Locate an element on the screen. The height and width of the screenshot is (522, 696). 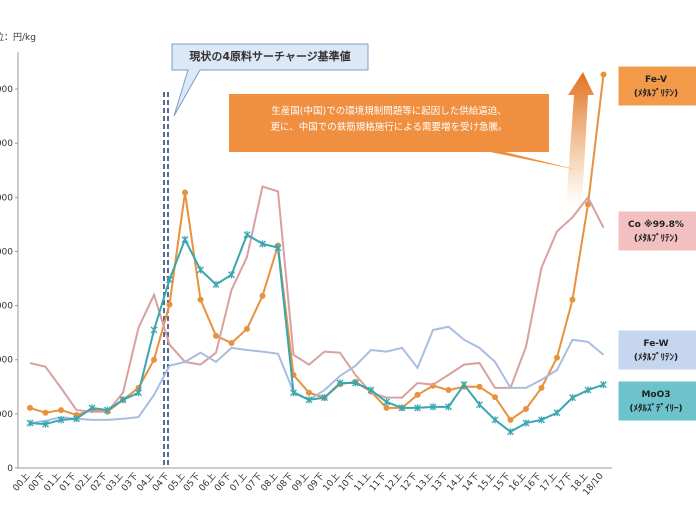
legend-name: Co ※99.8% is located at coordinates (656, 224).